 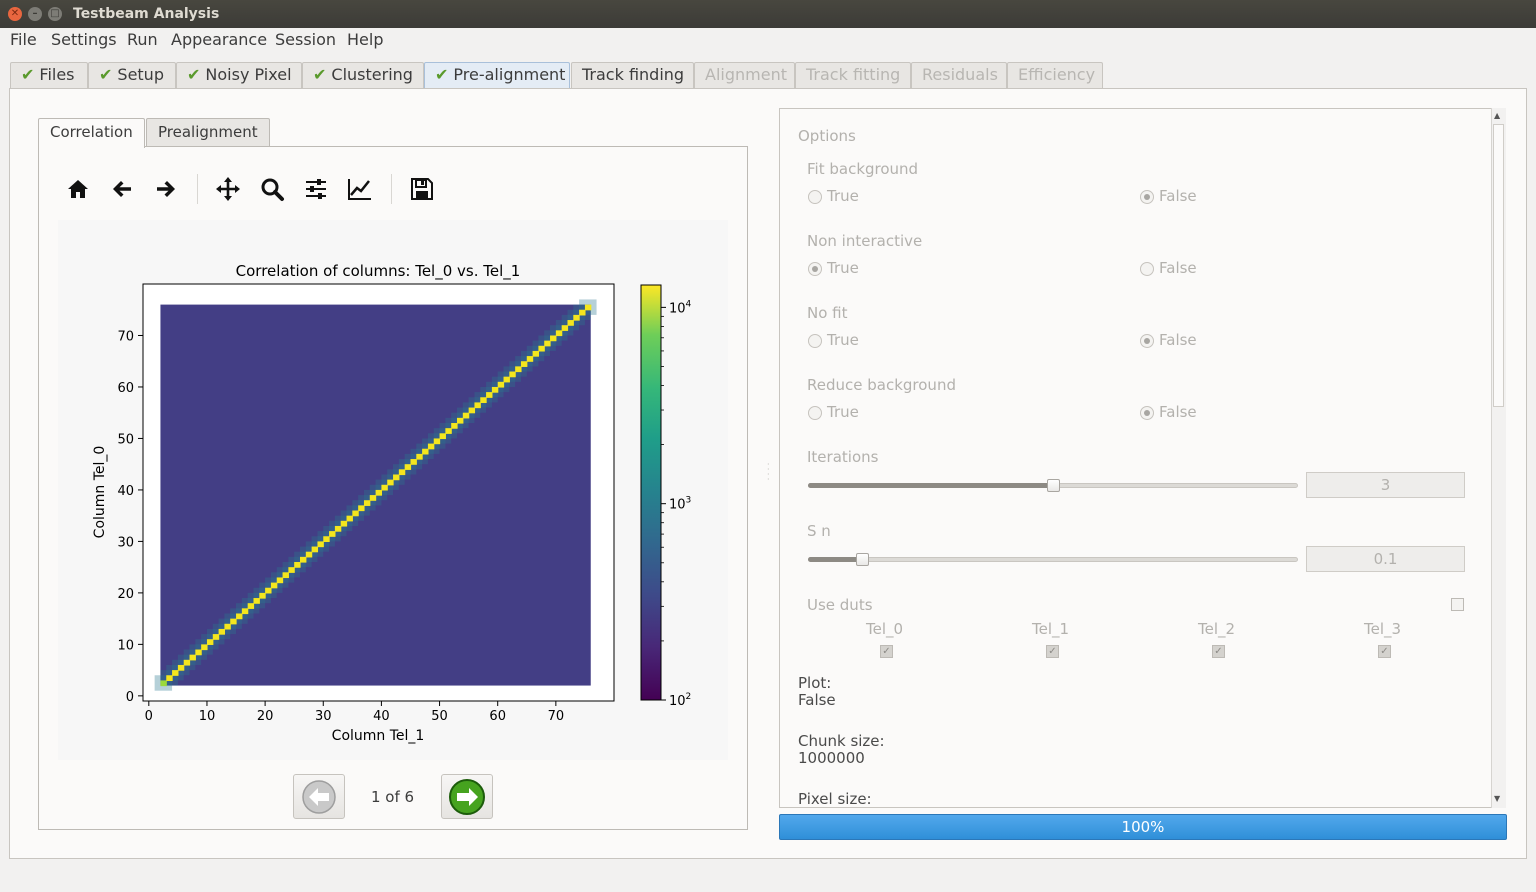 What do you see at coordinates (1218, 651) in the screenshot?
I see `dut-tel2-checkbox: ✓` at bounding box center [1218, 651].